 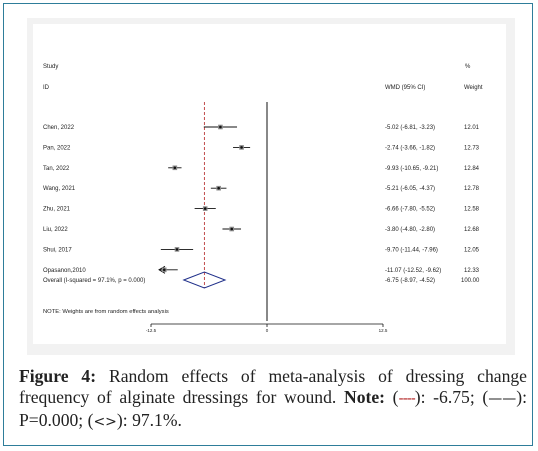 I want to click on caption-p1-open: (, so click(x=392, y=397).